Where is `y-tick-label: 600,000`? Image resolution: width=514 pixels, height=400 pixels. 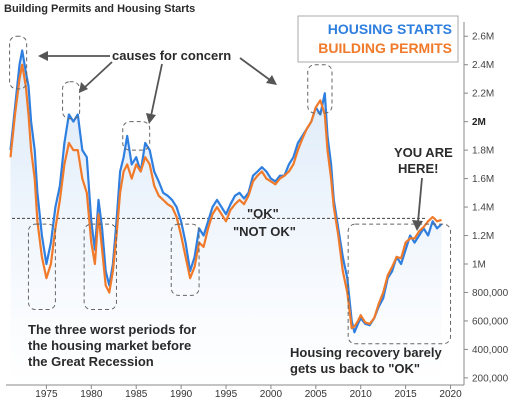 y-tick-label: 600,000 is located at coordinates (490, 321).